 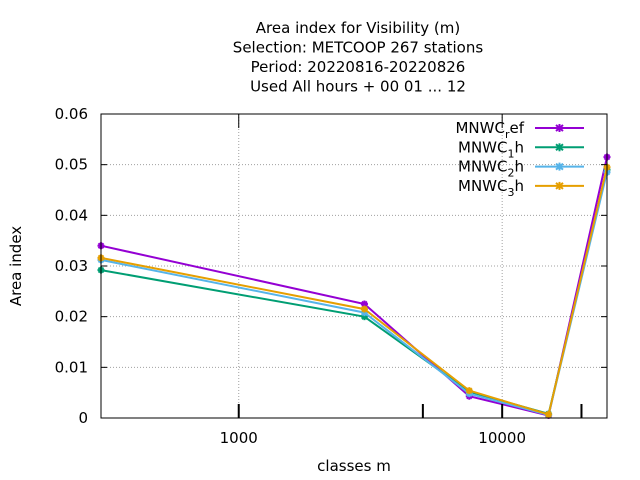 I want to click on y-tick-label: 0.02, so click(x=71, y=317).